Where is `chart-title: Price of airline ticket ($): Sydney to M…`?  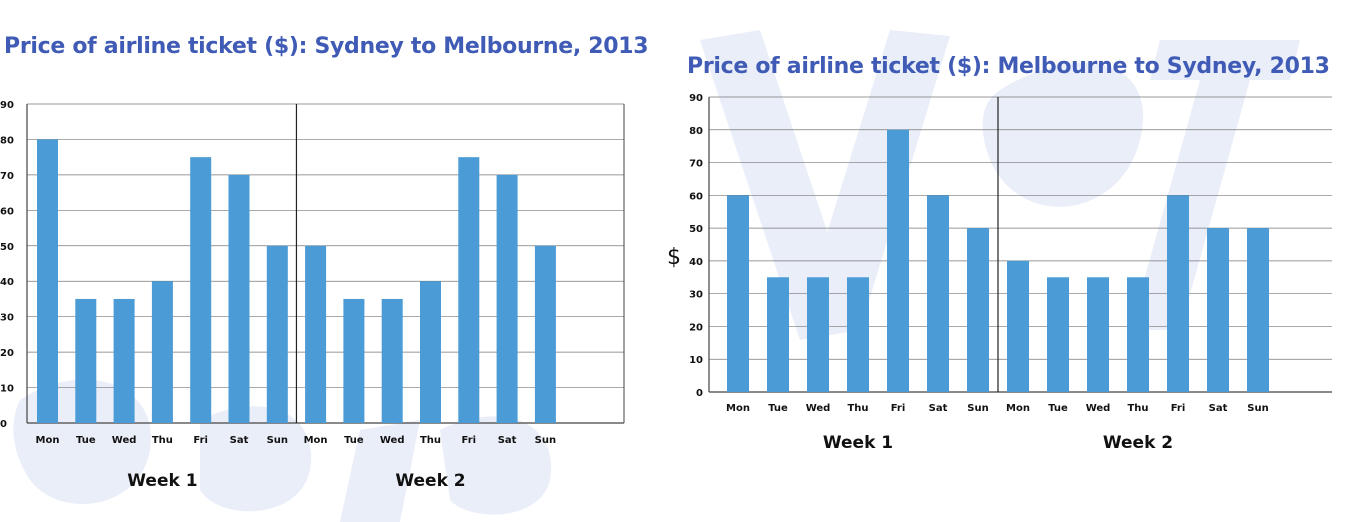
chart-title: Price of airline ticket ($): Sydney to M… is located at coordinates (326, 46).